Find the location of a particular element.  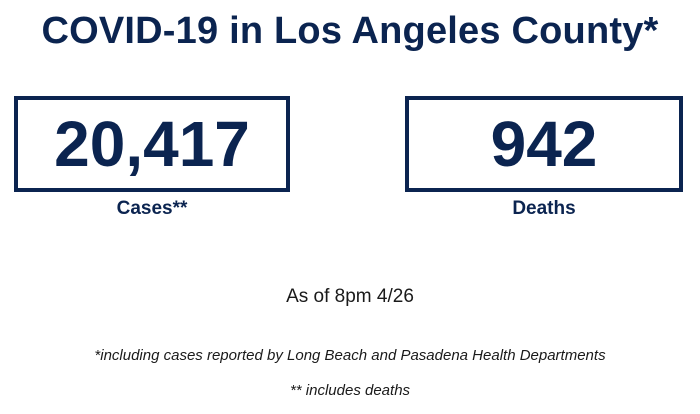

page-title: COVID-19 in Los Angeles County* is located at coordinates (350, 31).